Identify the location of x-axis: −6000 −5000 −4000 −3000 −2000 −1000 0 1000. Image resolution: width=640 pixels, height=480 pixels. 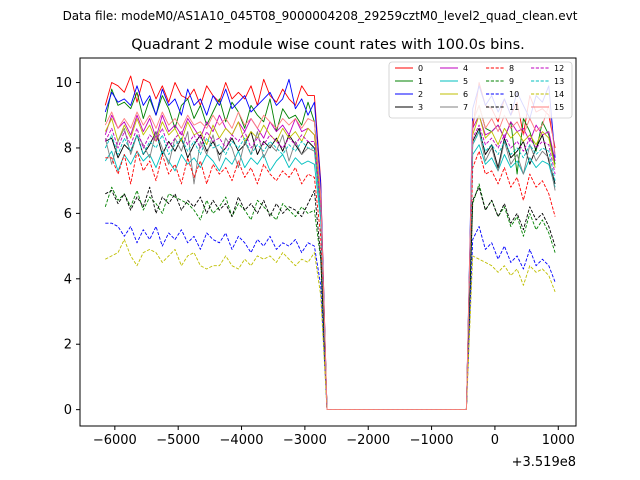
(334, 437).